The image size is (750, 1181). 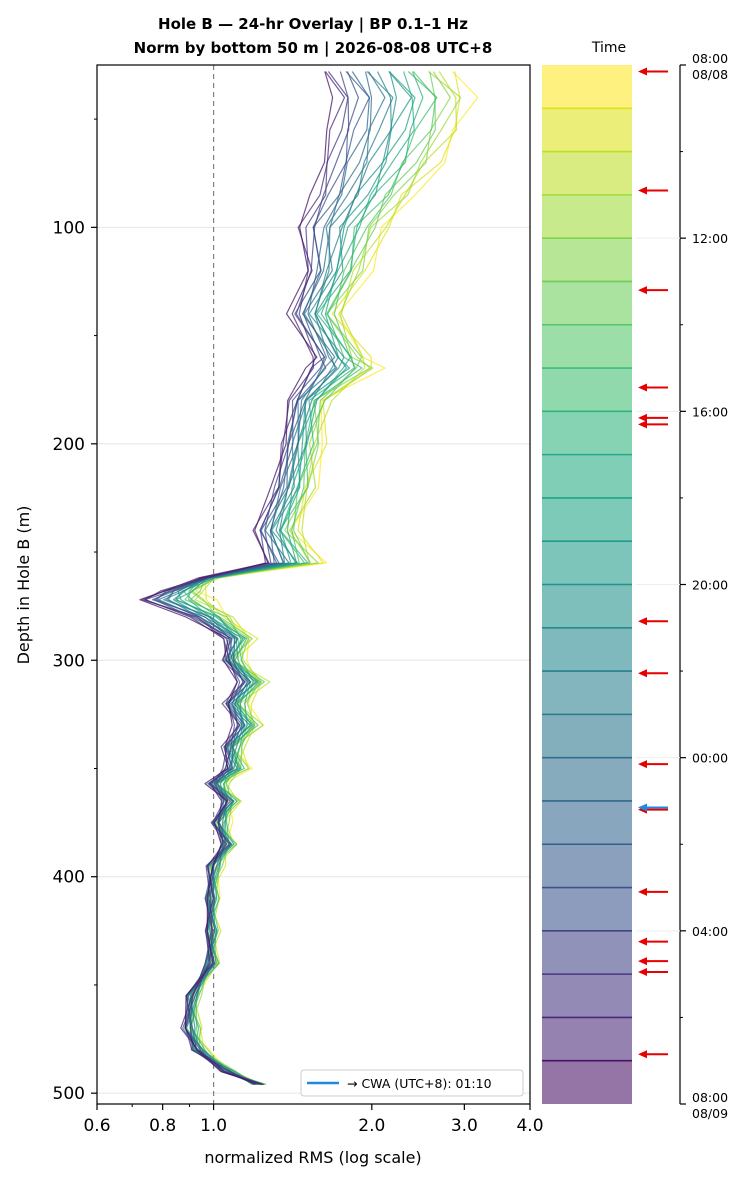 What do you see at coordinates (653, 563) in the screenshot?
I see `event-arrows` at bounding box center [653, 563].